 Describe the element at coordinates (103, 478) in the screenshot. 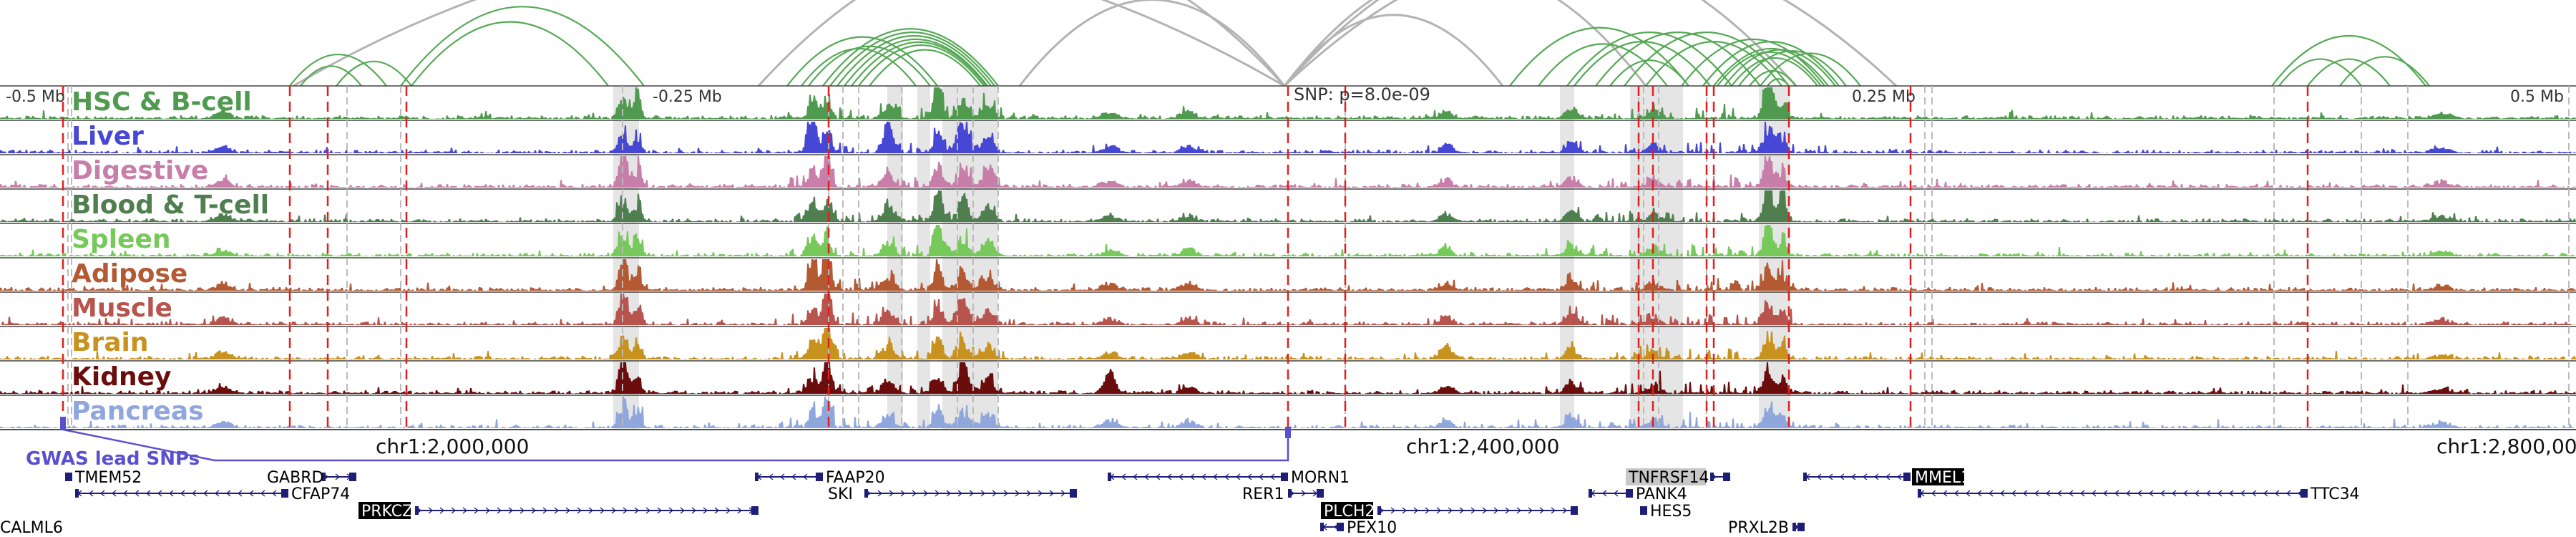

I see `gene-tmem52: TMEM52` at that location.